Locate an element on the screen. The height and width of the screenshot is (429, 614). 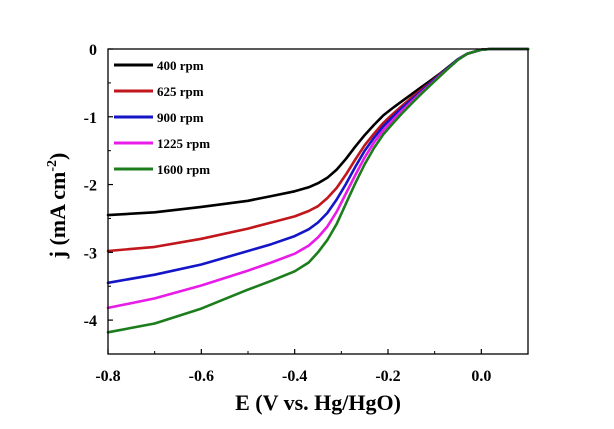
legend-label-1600-rpm: 1600 rpm is located at coordinates (183, 169).